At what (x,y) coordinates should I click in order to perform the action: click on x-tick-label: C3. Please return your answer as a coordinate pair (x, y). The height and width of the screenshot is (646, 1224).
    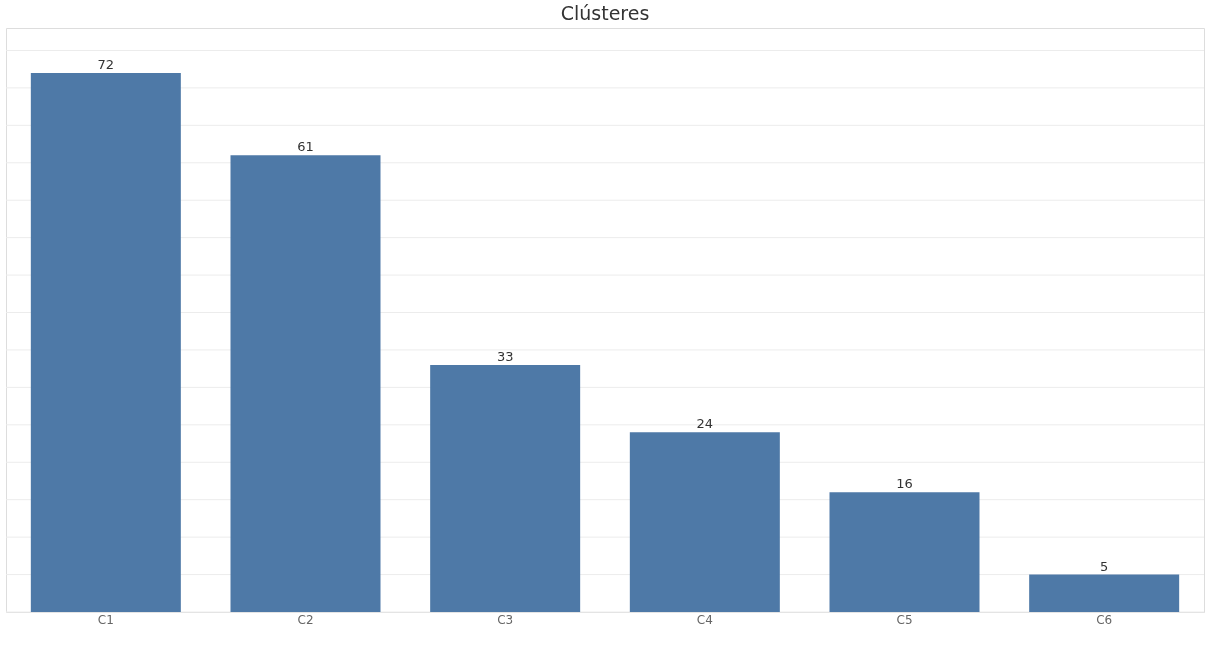
    Looking at the image, I should click on (505, 619).